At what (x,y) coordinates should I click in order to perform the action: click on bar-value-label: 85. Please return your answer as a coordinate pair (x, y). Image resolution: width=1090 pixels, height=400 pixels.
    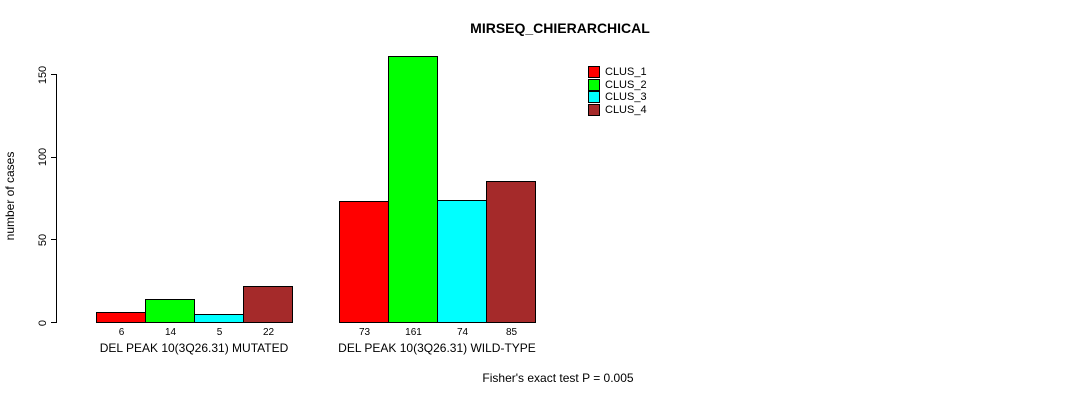
    Looking at the image, I should click on (511, 332).